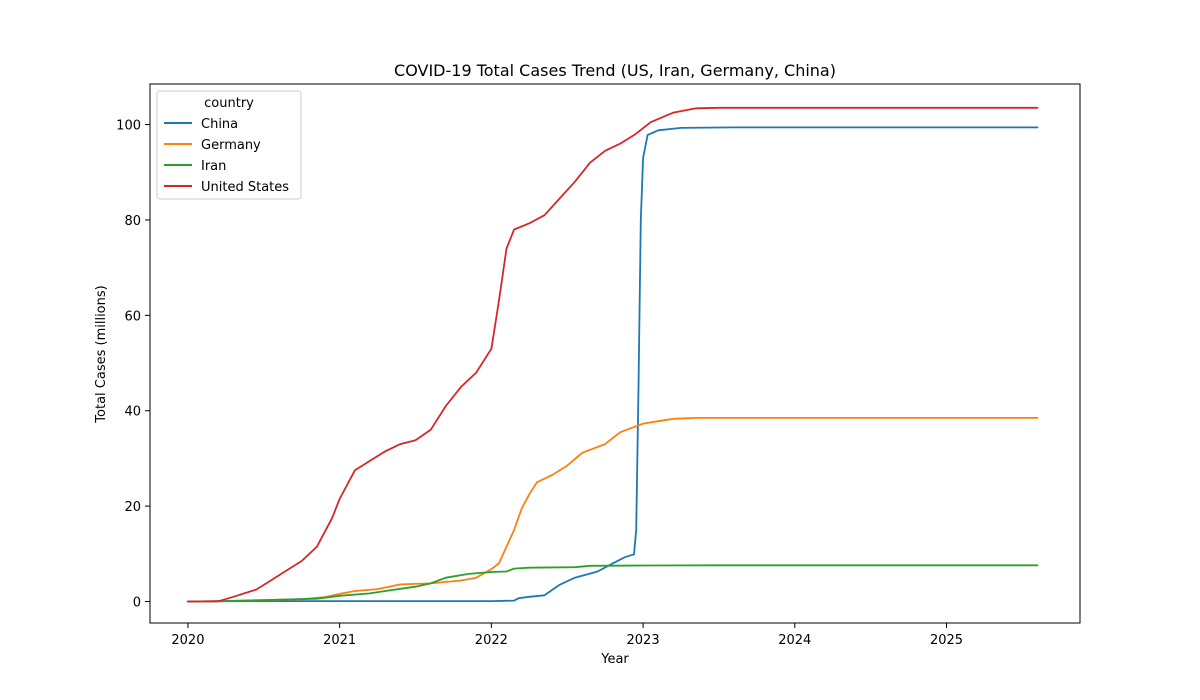  What do you see at coordinates (339, 640) in the screenshot?
I see `x-tick-label: 2021` at bounding box center [339, 640].